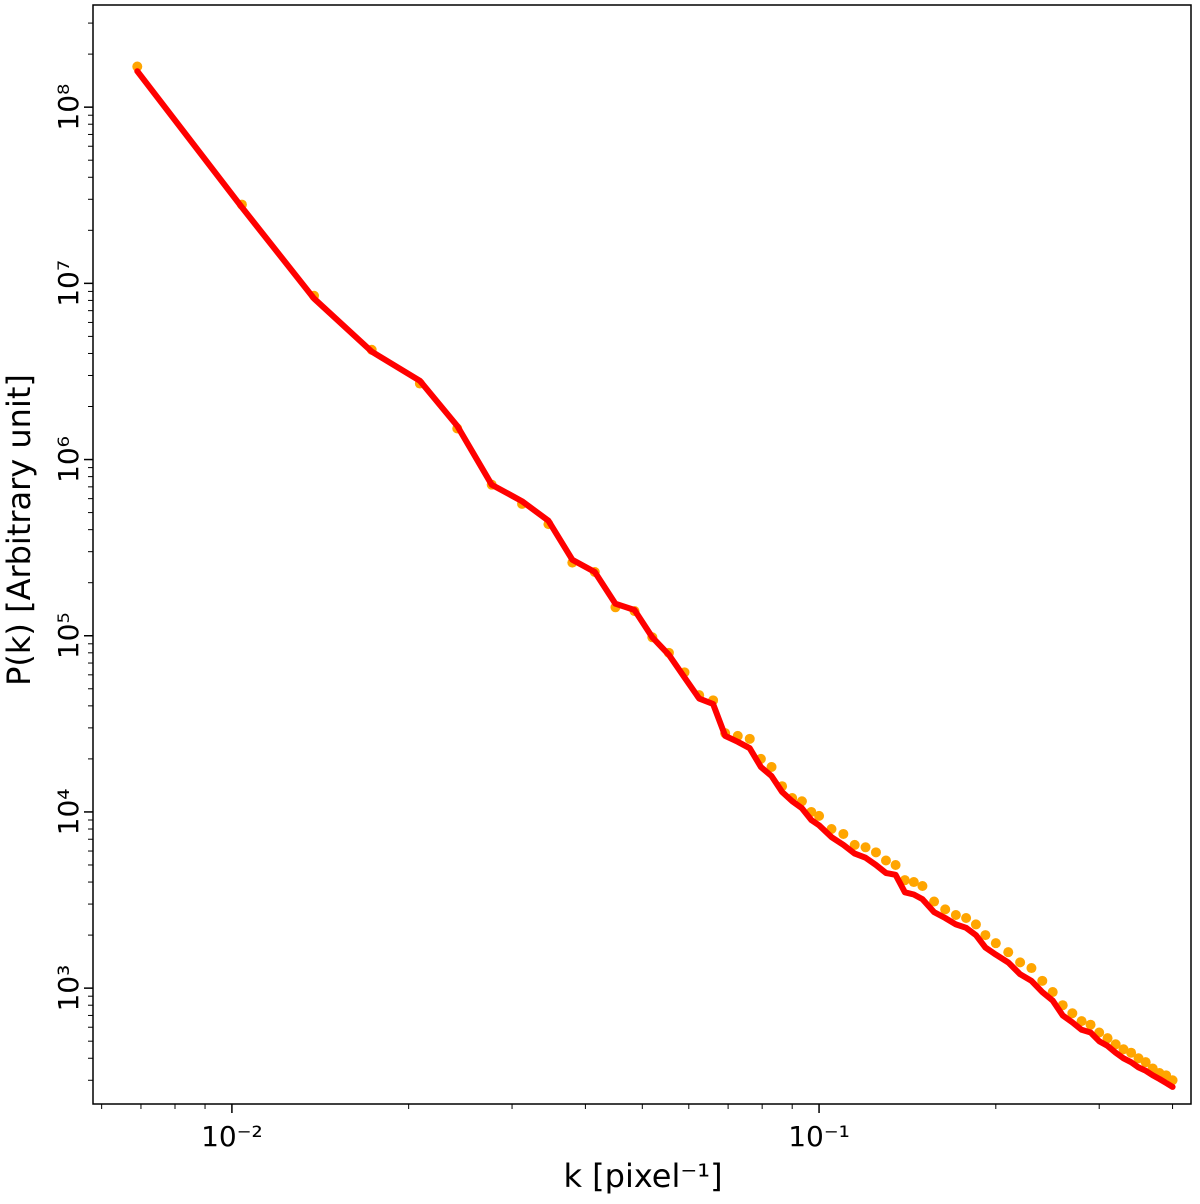 The image size is (1200, 1204). I want to click on y-axis-label: P(k) [Arbitrary unit], so click(19, 530).